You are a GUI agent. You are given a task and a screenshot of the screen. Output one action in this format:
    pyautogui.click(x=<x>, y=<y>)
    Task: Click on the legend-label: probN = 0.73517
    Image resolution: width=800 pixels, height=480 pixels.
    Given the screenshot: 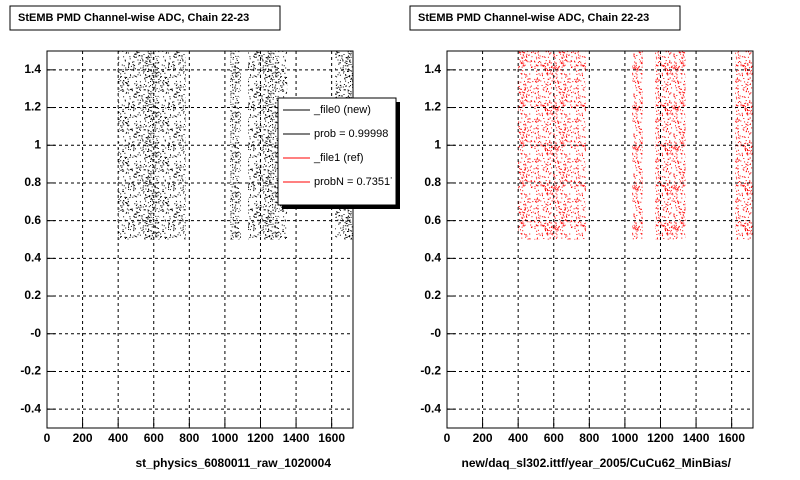 What is the action you would take?
    pyautogui.click(x=355, y=182)
    